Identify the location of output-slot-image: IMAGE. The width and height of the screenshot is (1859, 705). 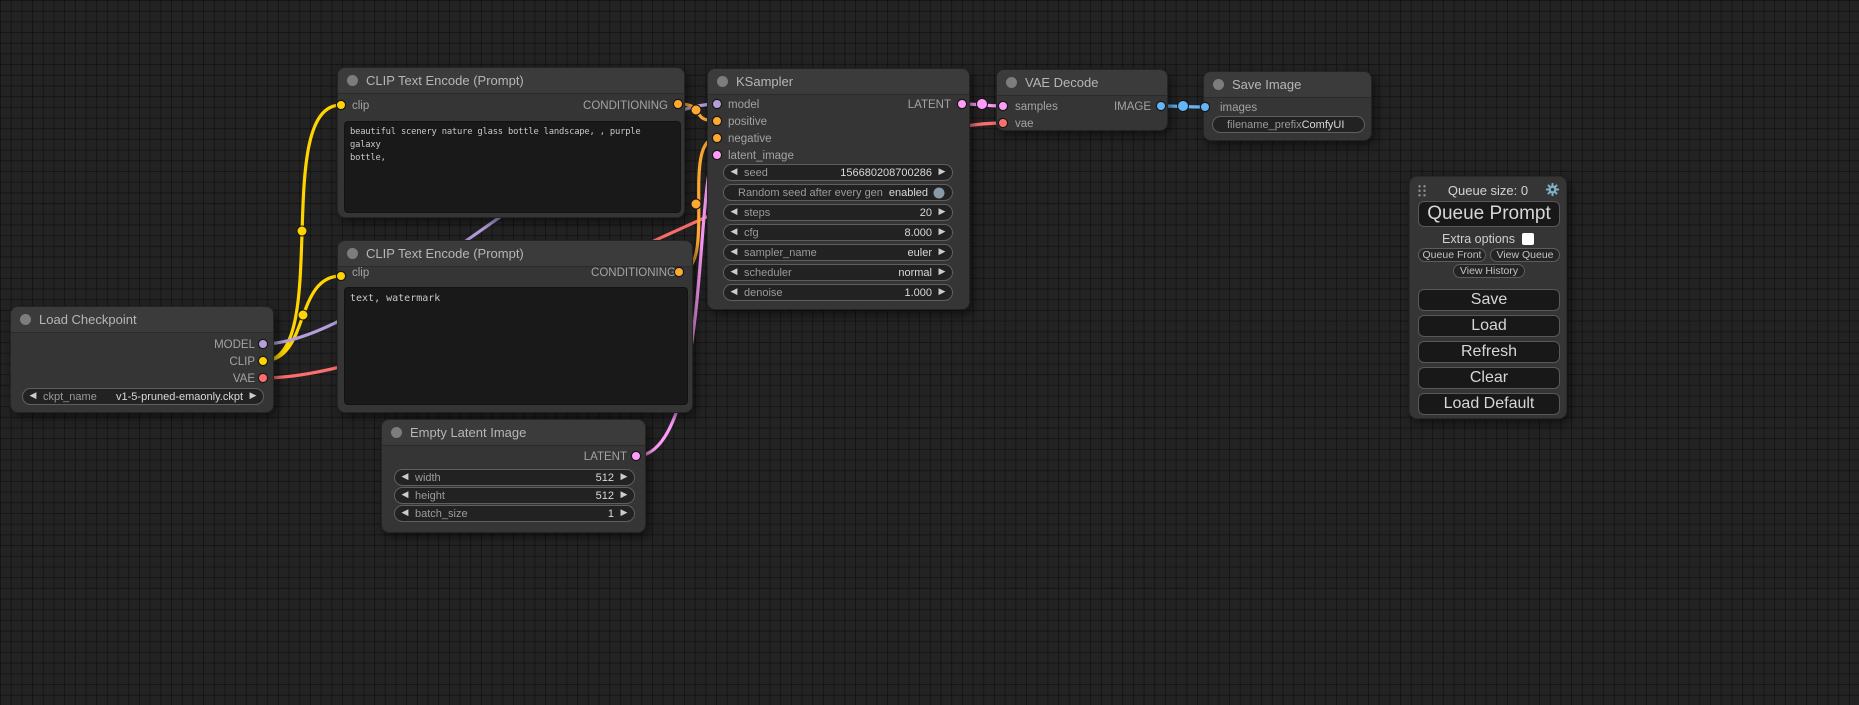
(1132, 107).